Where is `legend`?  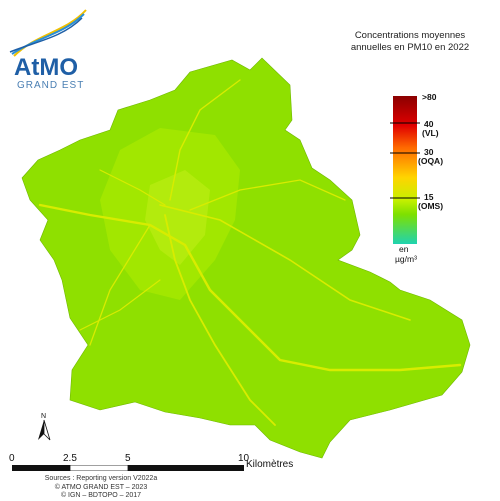 legend is located at coordinates (405, 170).